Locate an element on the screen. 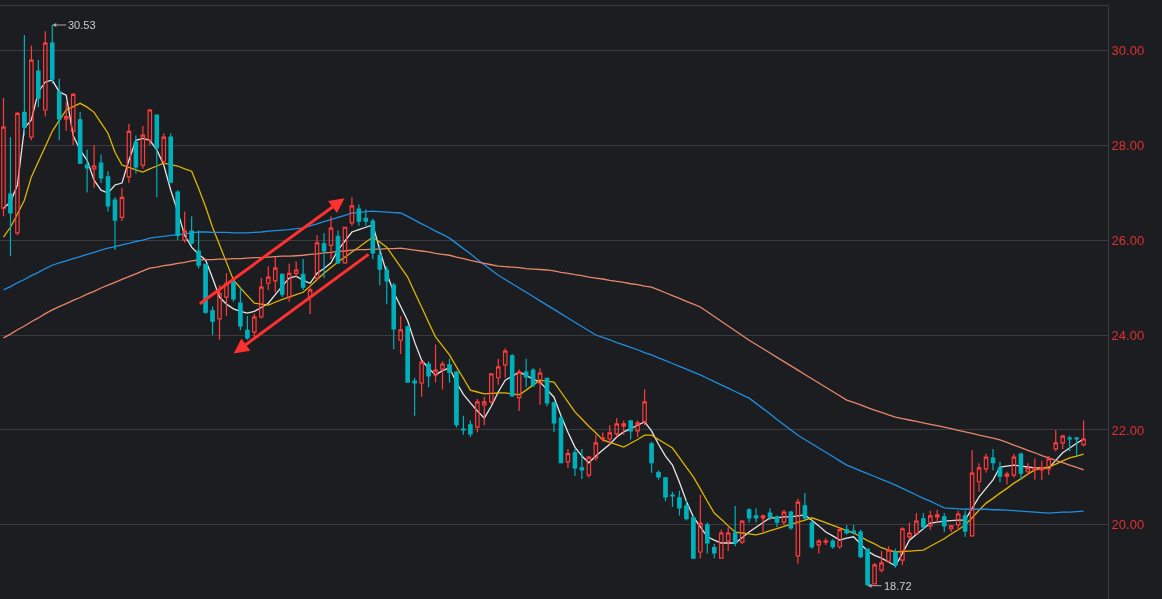 The height and width of the screenshot is (599, 1162). y-tick-label: 28.00 is located at coordinates (1128, 145).